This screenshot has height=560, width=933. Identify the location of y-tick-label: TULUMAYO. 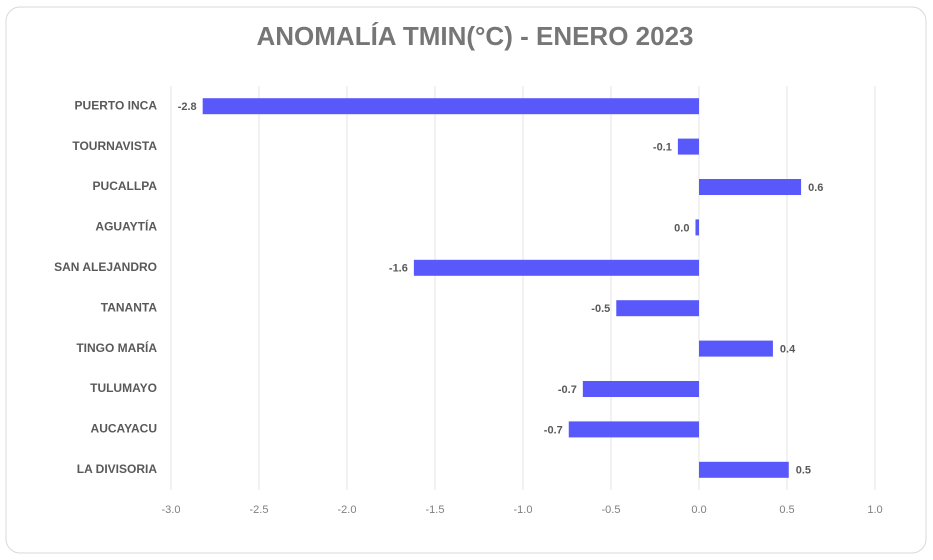
(123, 388).